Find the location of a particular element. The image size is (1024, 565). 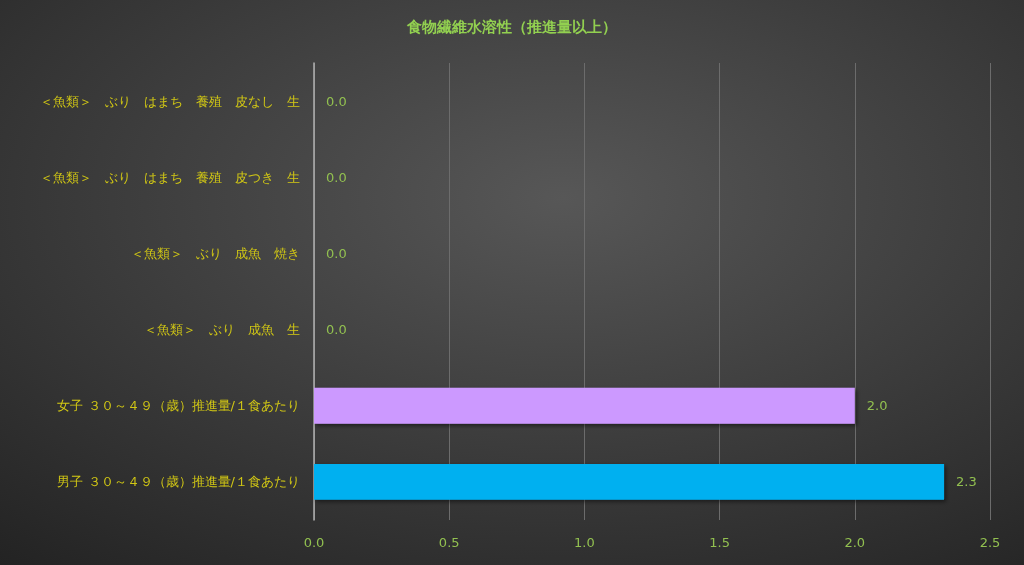

x-tick-label: 2.5 is located at coordinates (990, 542).